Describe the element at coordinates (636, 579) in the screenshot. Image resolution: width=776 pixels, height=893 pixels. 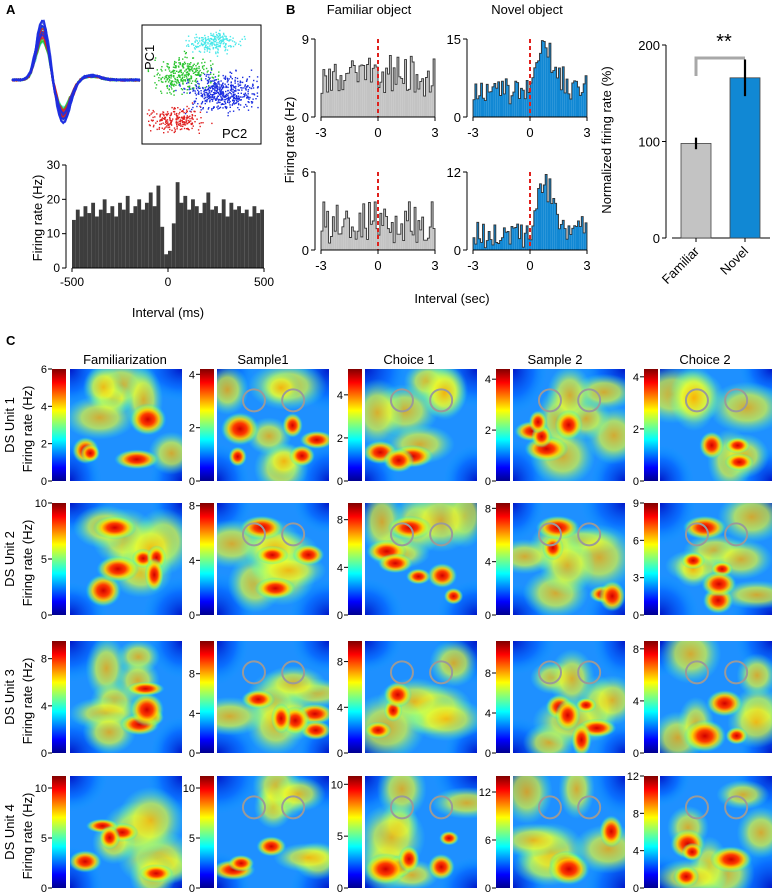
I see `colorbar-tick-label: 3` at that location.